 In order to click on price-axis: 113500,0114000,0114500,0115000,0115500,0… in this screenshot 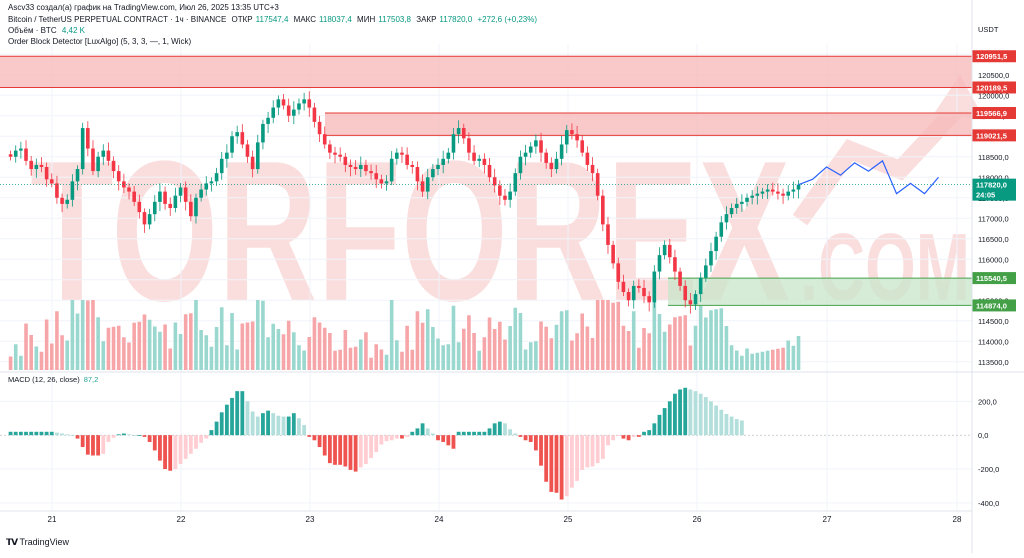, I will do `click(993, 208)`.